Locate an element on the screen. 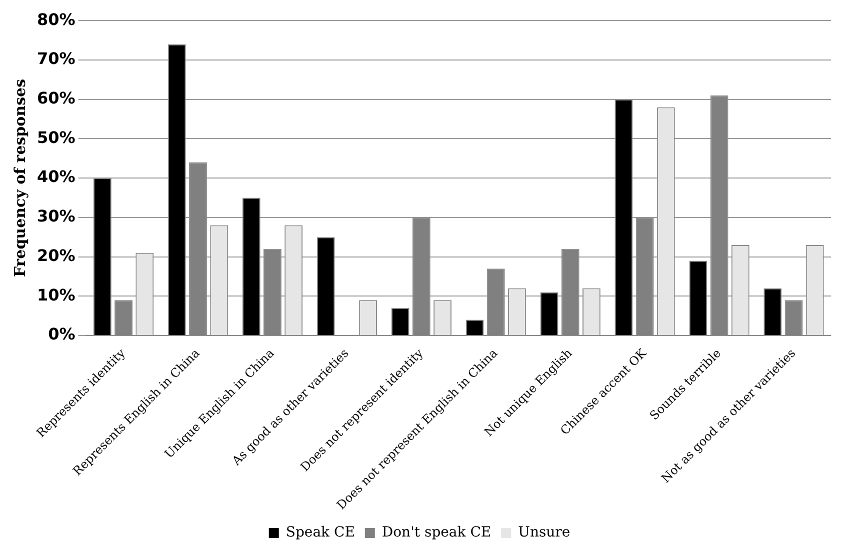  y-tick-label: 10% is located at coordinates (56, 294).